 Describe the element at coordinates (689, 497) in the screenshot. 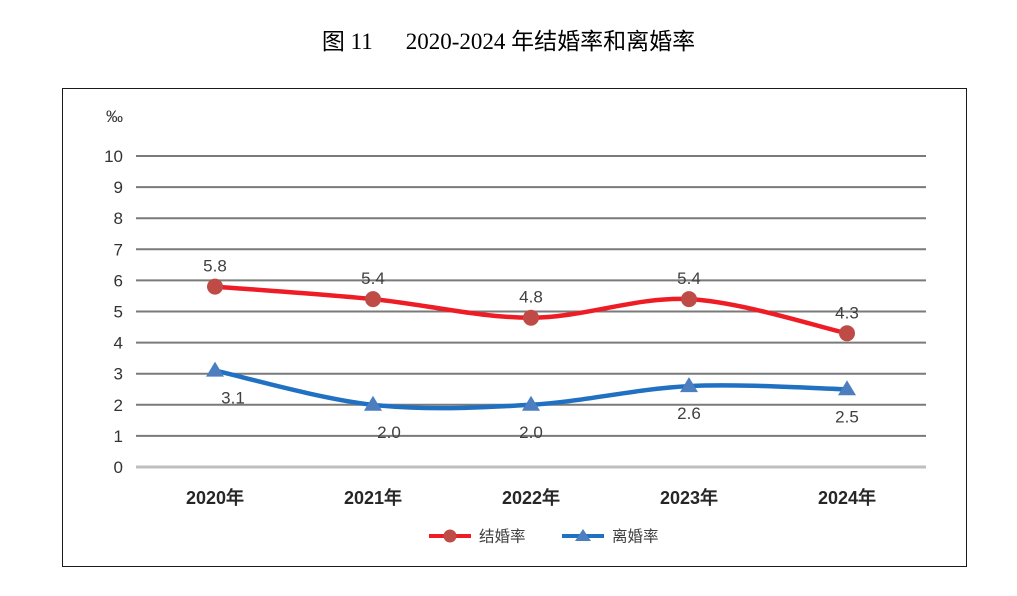

I see `x-axis-label: 2023年` at that location.